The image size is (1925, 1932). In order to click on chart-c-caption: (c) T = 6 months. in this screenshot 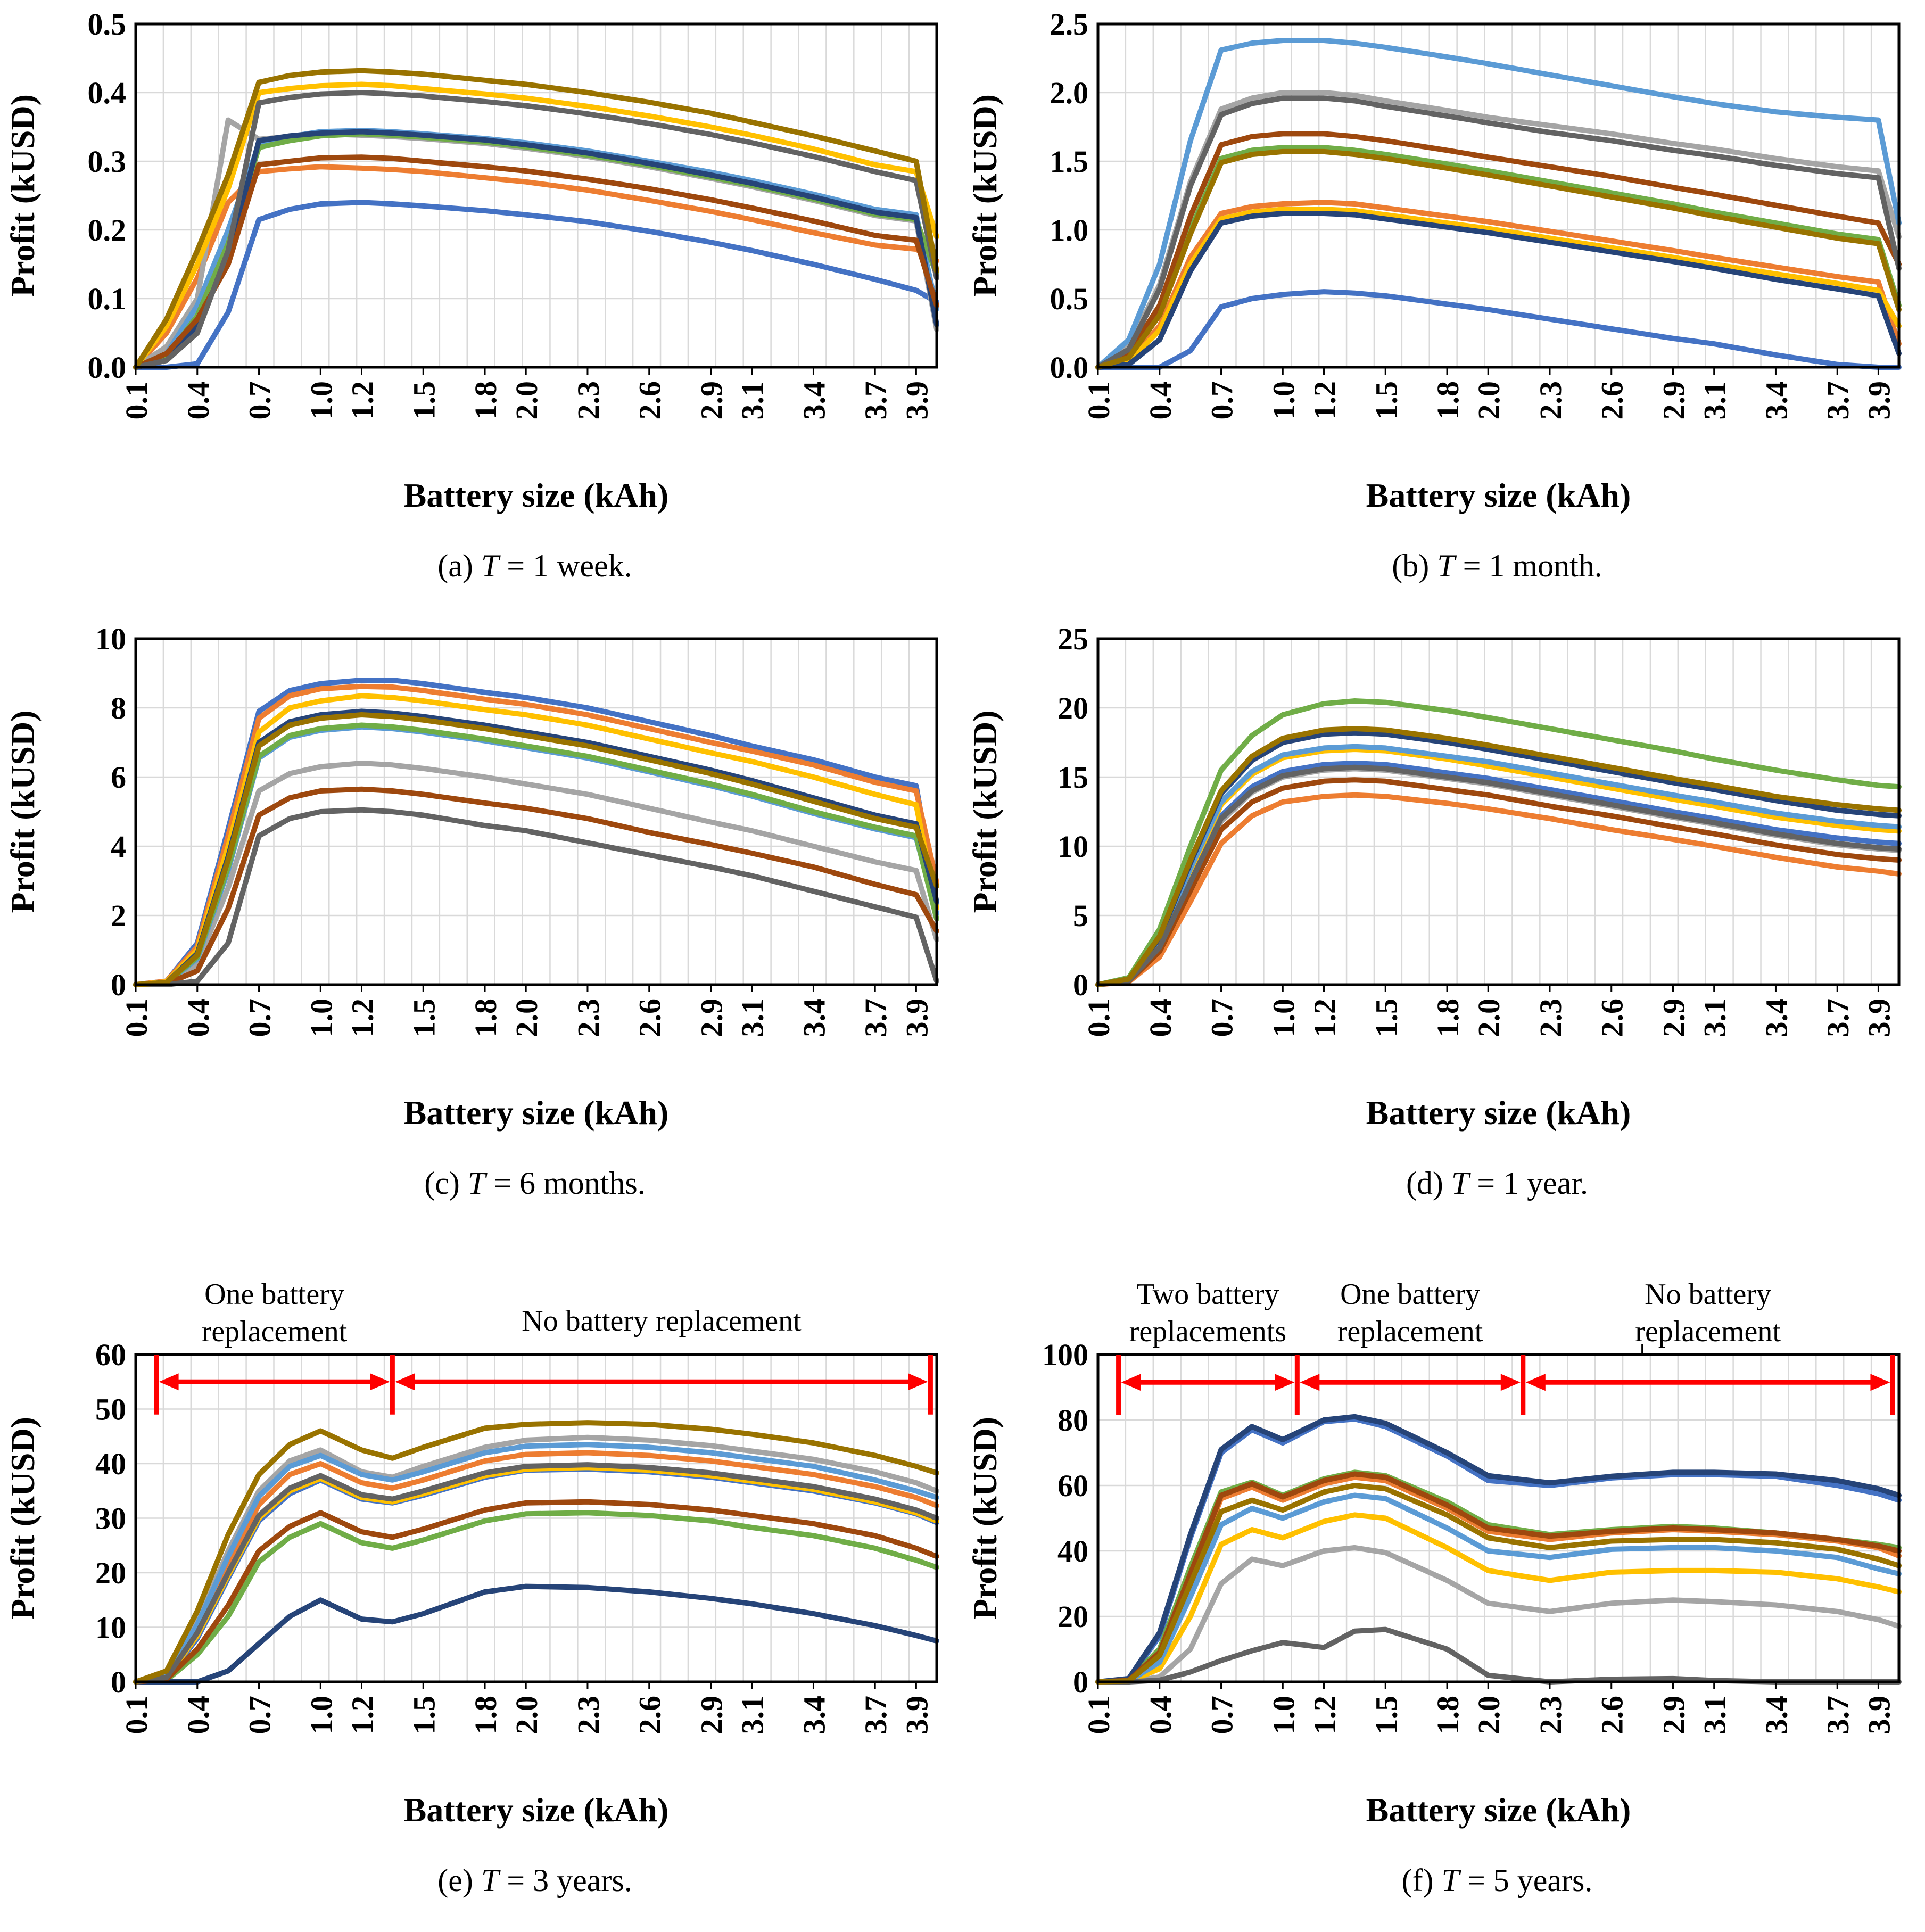, I will do `click(479, 1183)`.